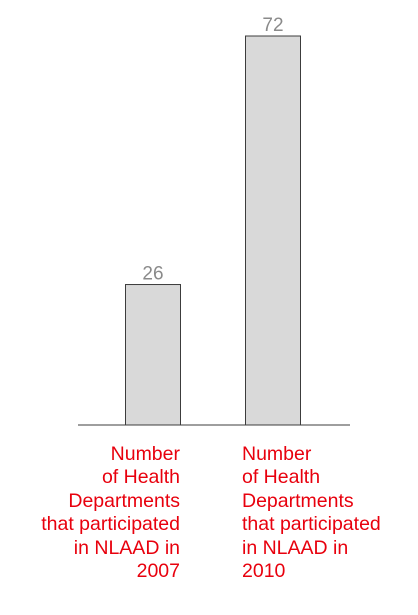  I want to click on data-label-1: 72, so click(272, 25).